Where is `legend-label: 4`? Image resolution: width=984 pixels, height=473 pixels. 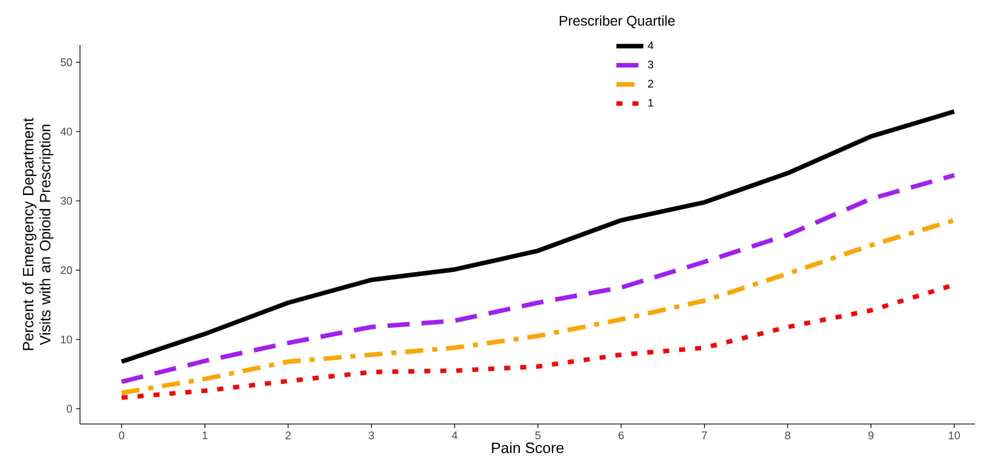
legend-label: 4 is located at coordinates (651, 46).